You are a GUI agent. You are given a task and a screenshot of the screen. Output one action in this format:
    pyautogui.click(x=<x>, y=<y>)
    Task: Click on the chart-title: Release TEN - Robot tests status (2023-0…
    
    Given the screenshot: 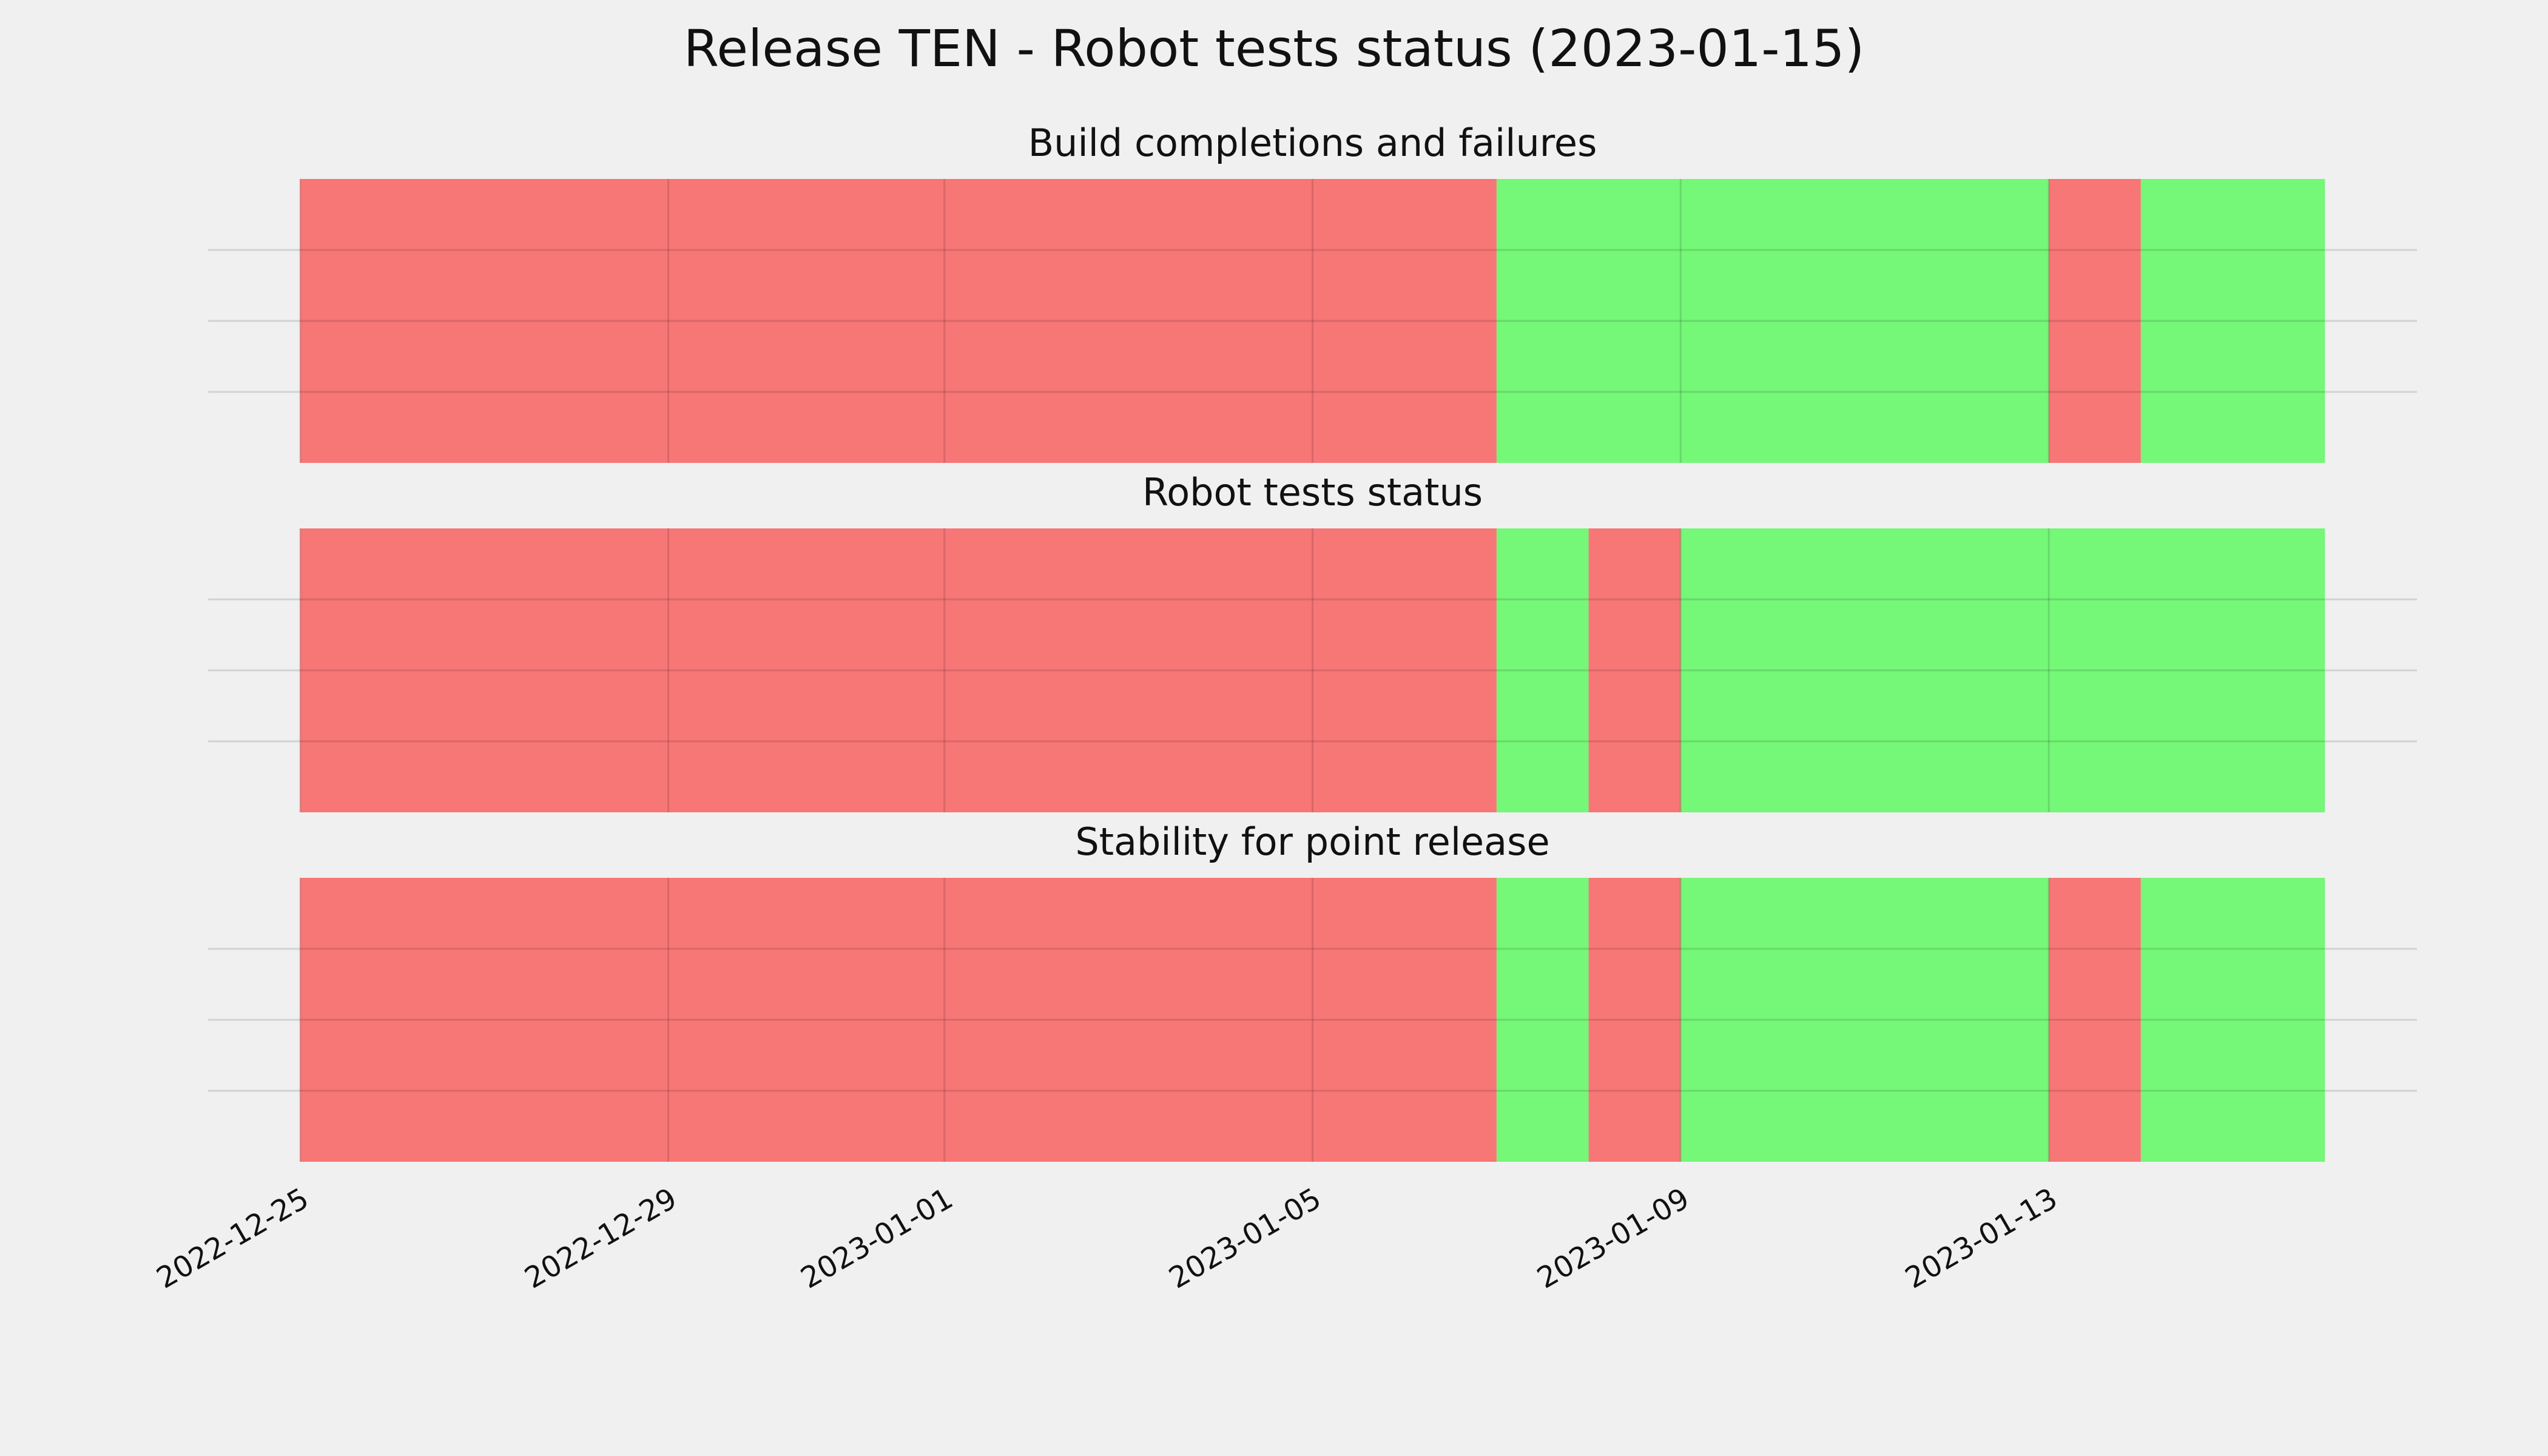 What is the action you would take?
    pyautogui.click(x=1274, y=48)
    